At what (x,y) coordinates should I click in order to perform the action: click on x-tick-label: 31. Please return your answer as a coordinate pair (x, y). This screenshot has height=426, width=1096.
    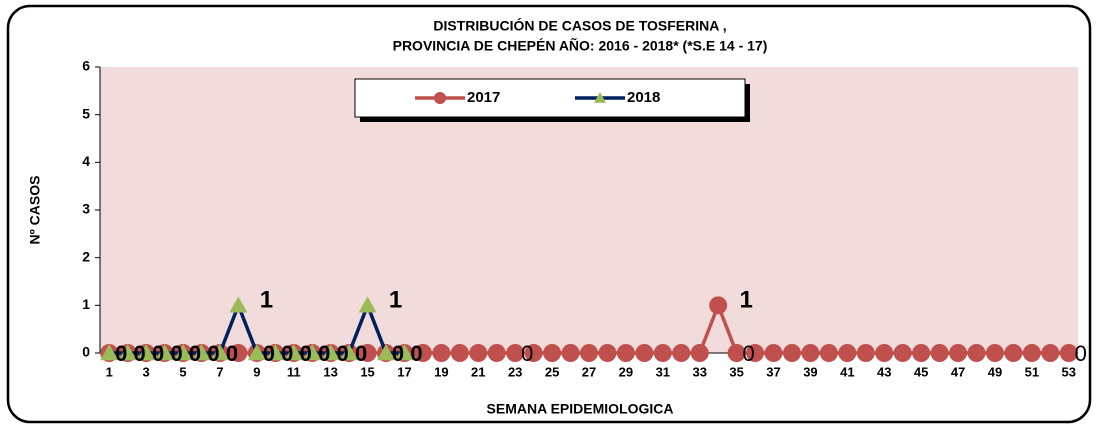
    Looking at the image, I should click on (663, 371).